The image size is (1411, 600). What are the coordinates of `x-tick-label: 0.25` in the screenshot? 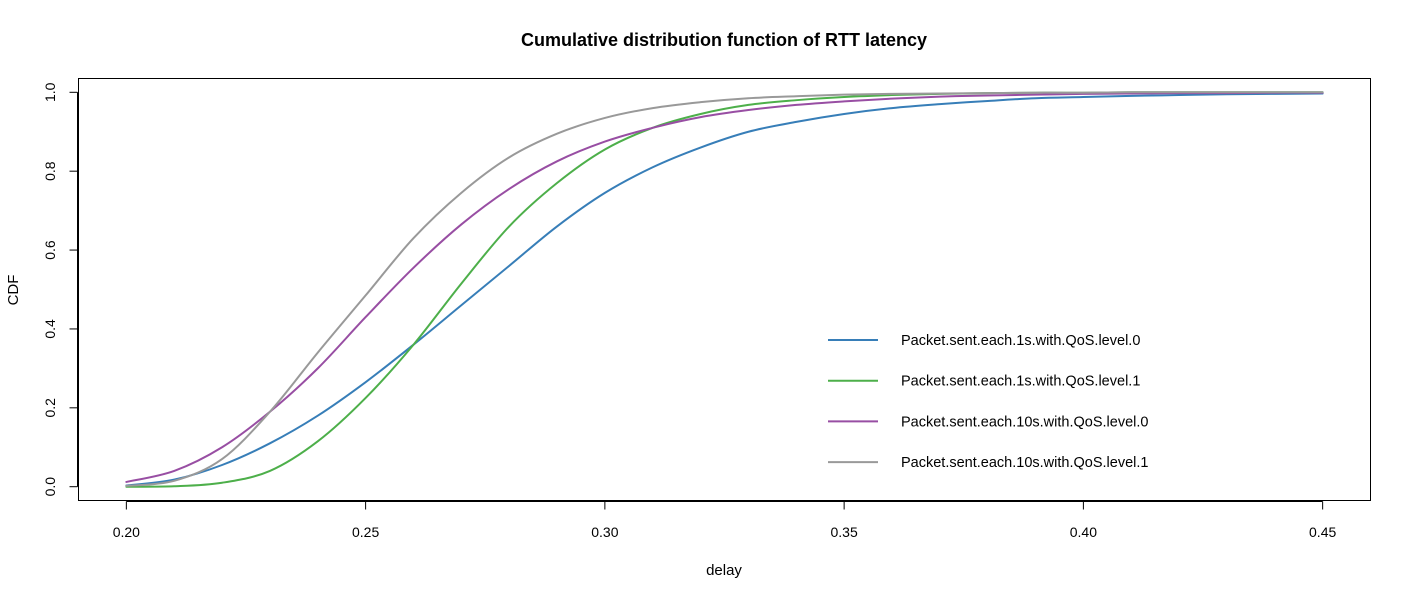 It's located at (365, 532).